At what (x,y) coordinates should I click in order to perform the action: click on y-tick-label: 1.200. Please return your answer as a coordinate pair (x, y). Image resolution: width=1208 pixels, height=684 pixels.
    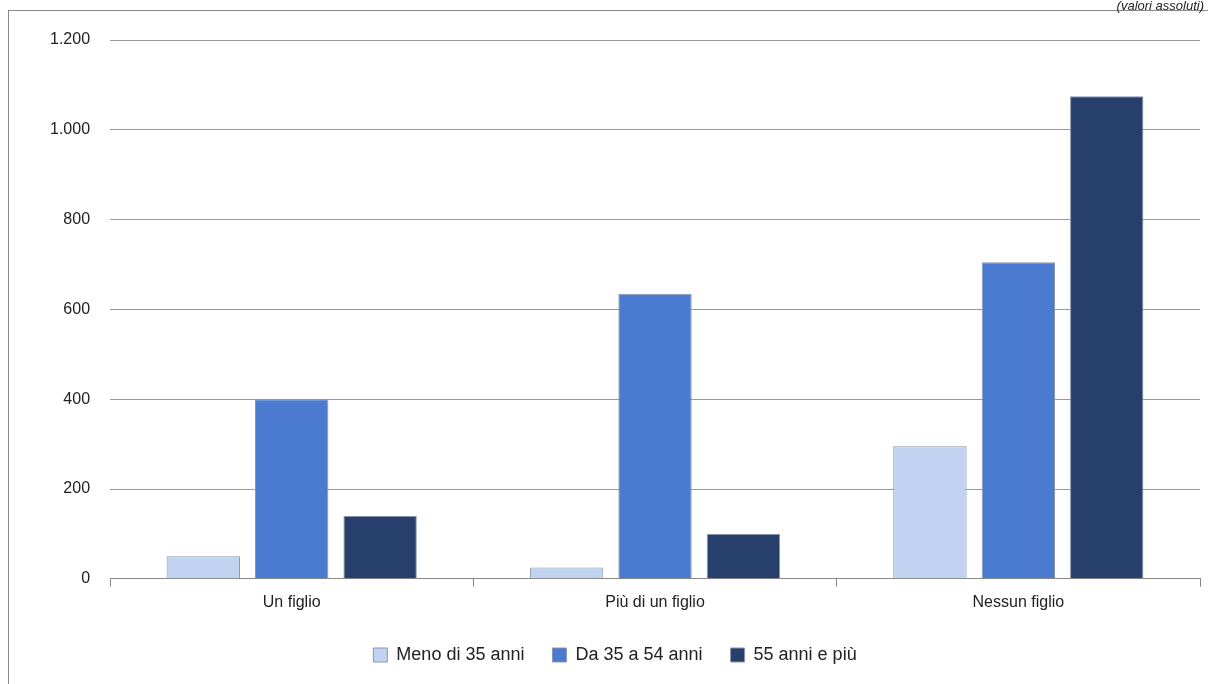
    Looking at the image, I should click on (70, 39).